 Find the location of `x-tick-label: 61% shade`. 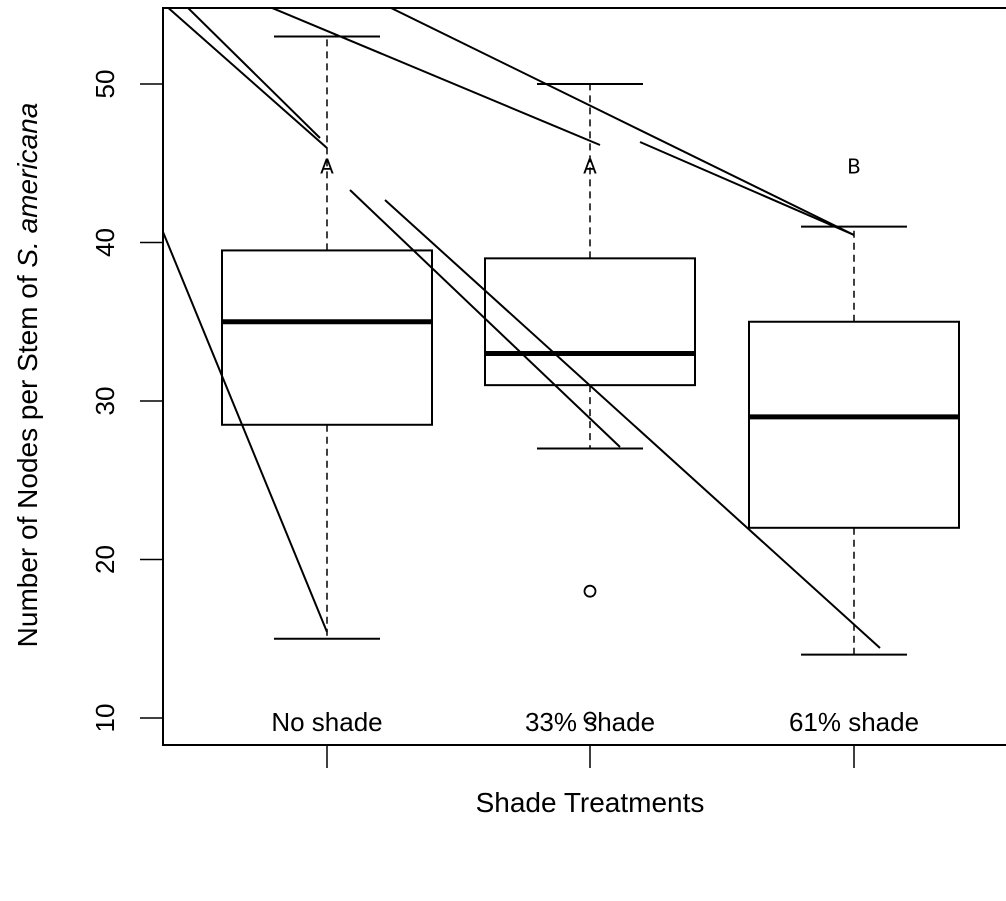

x-tick-label: 61% shade is located at coordinates (854, 722).